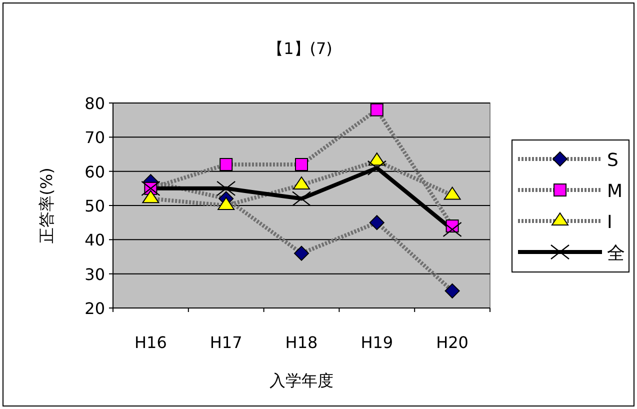 The image size is (637, 409). I want to click on y-tick-label: 60, so click(94, 172).